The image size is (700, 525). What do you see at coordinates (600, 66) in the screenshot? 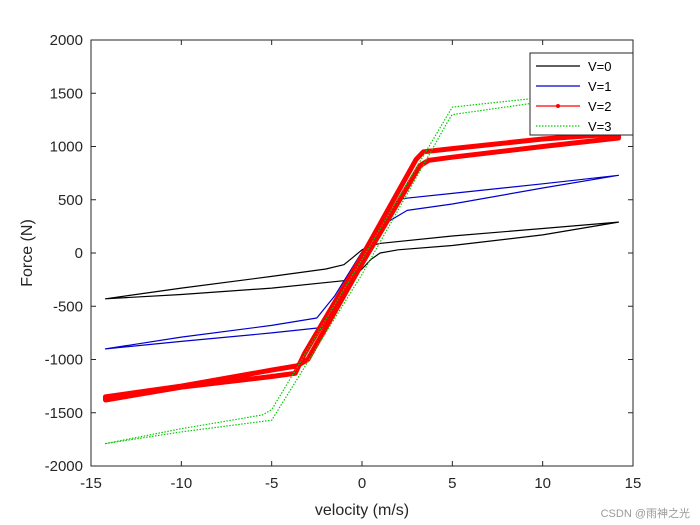
I see `legend-label: V=0` at bounding box center [600, 66].